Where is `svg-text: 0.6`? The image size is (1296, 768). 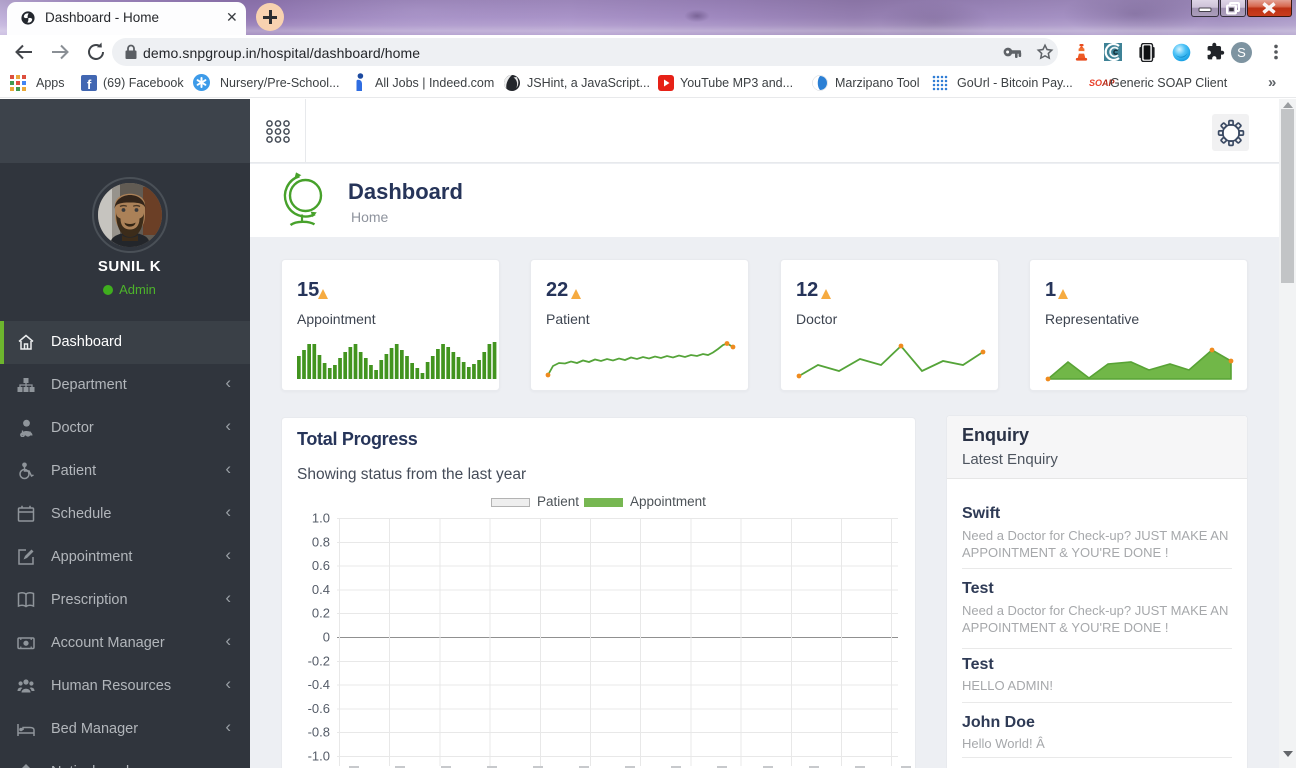
svg-text: 0.6 is located at coordinates (321, 565).